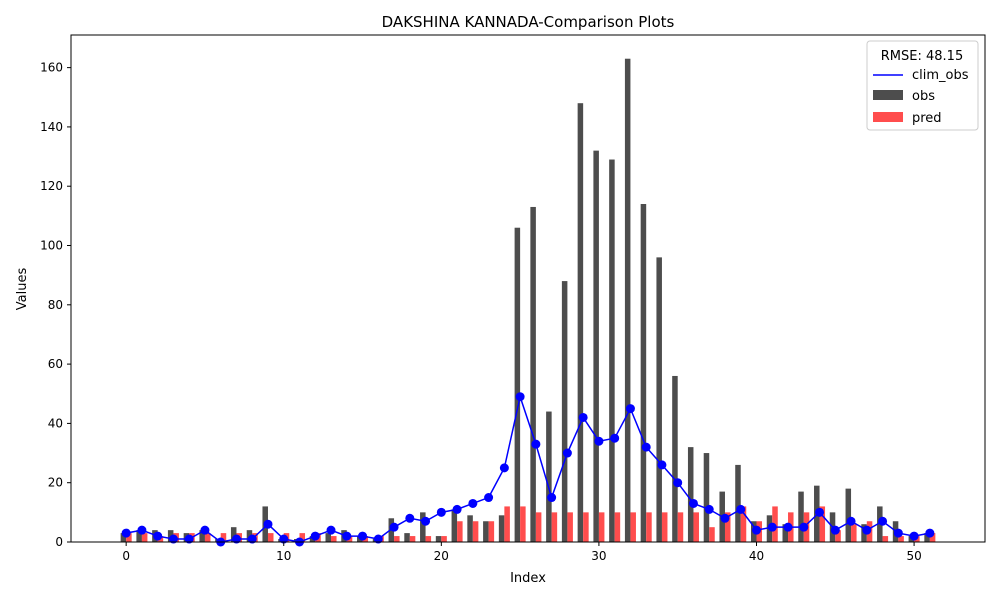  I want to click on y-tick-label: 0, so click(59, 542).